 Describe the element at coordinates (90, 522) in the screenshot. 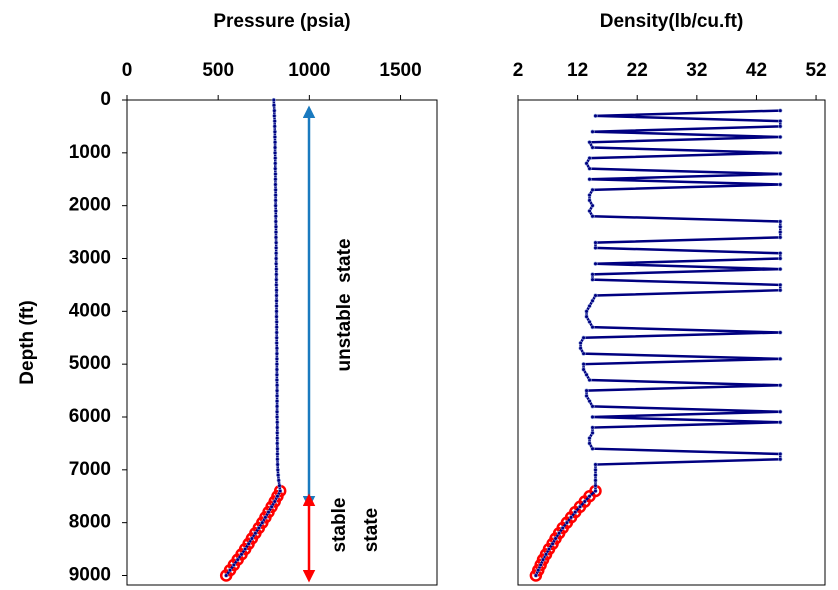

I see `y-tick-label: 8000` at that location.